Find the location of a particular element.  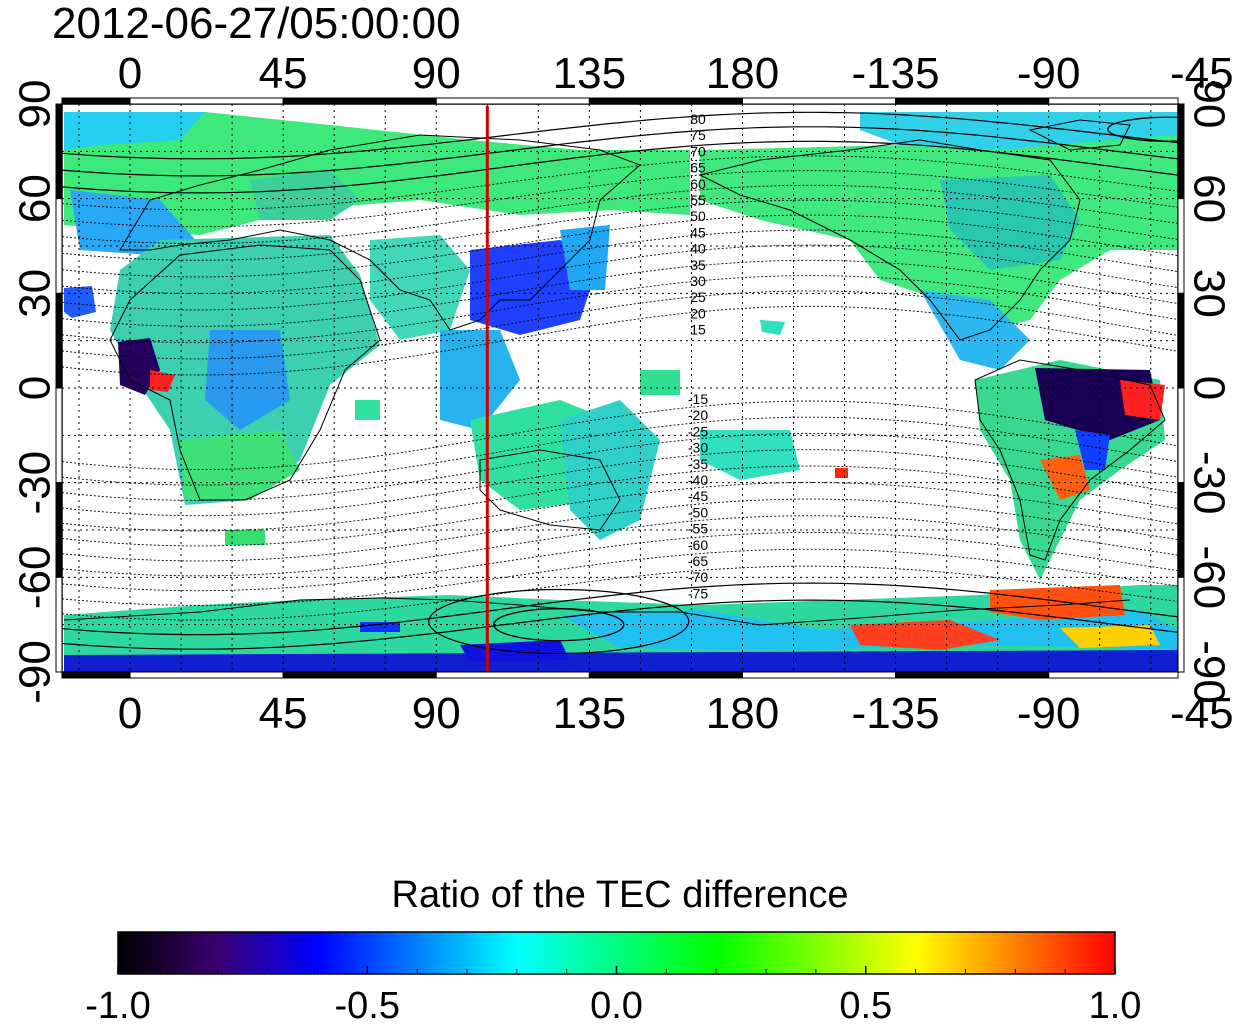

colorbar-tick-label: 1.0 is located at coordinates (1115, 1004).